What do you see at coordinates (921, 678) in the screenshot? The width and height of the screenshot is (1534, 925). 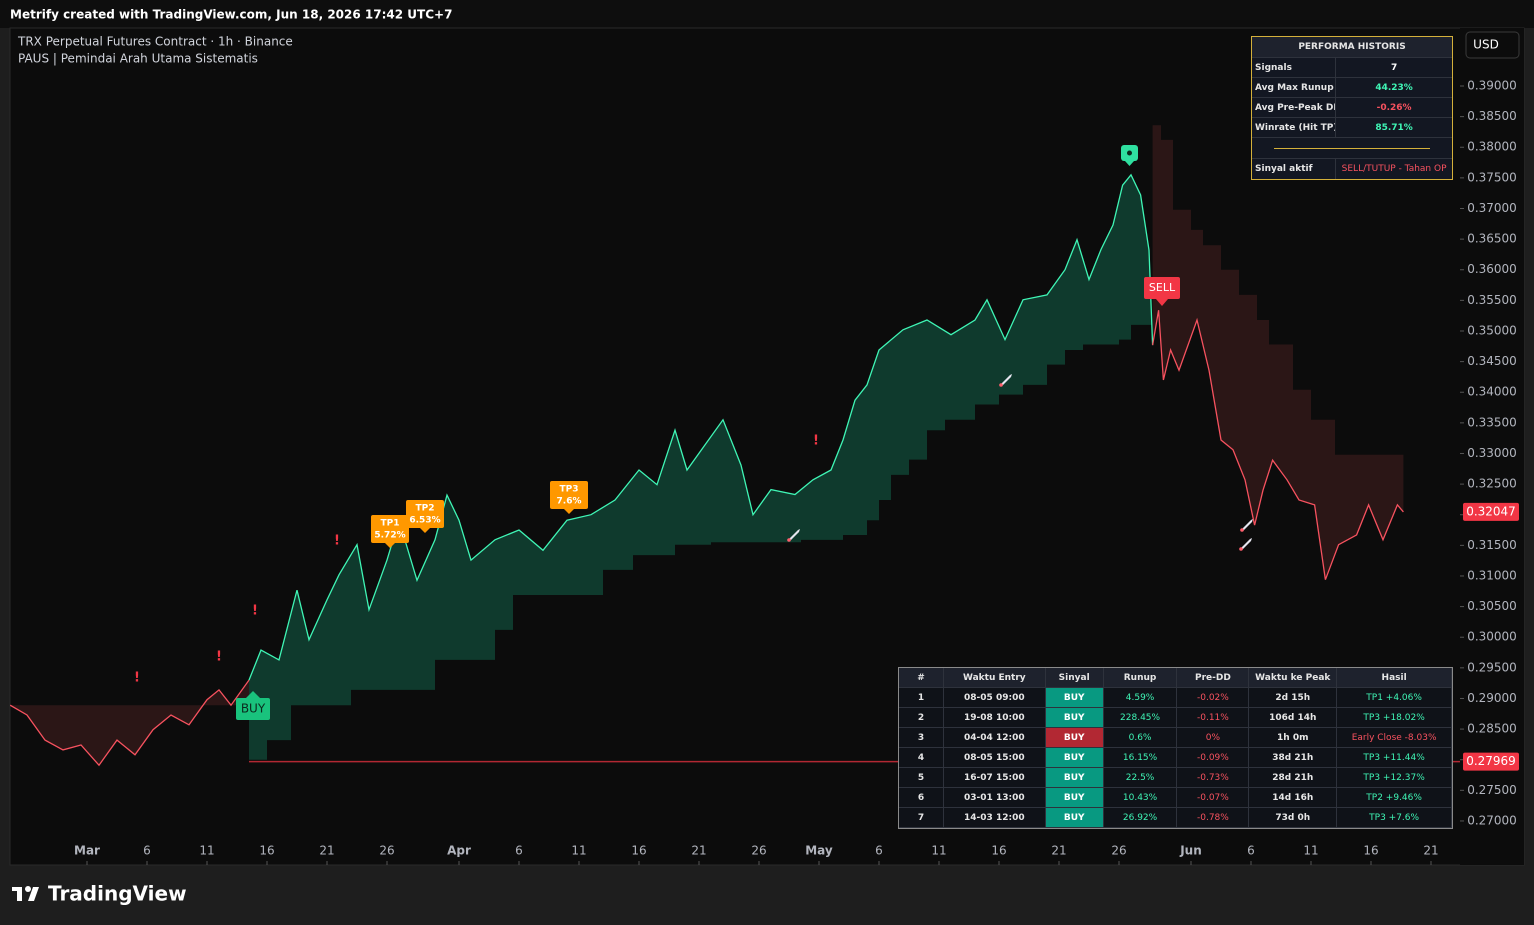 I see `column-header: #` at bounding box center [921, 678].